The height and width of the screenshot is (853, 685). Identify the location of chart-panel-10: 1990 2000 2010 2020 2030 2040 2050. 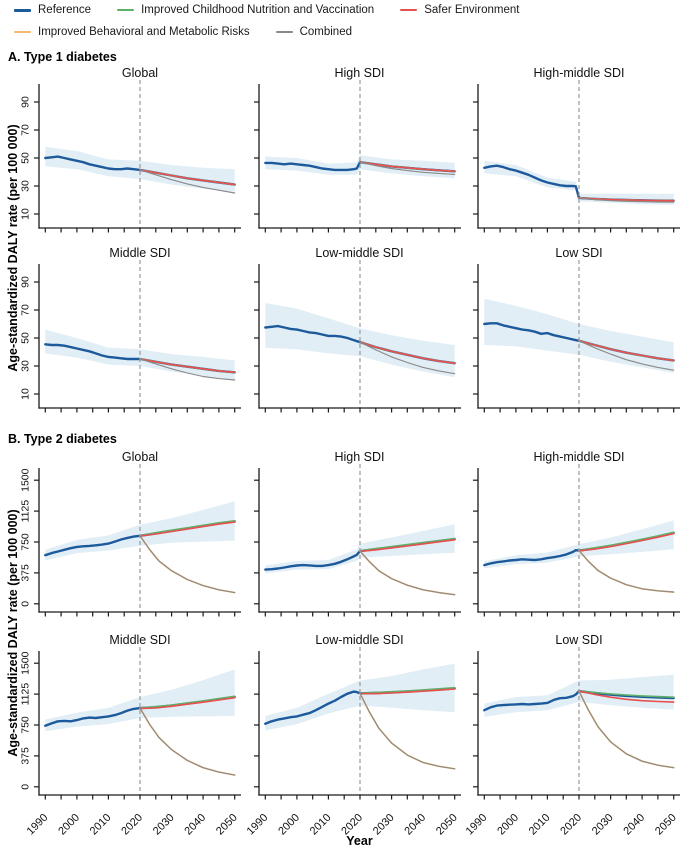
(352, 742).